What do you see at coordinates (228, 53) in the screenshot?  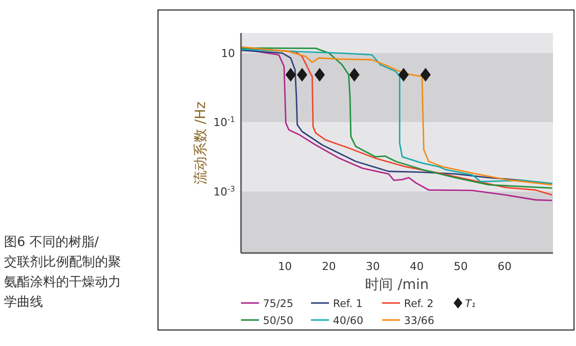 I see `y-tick-label: 10` at bounding box center [228, 53].